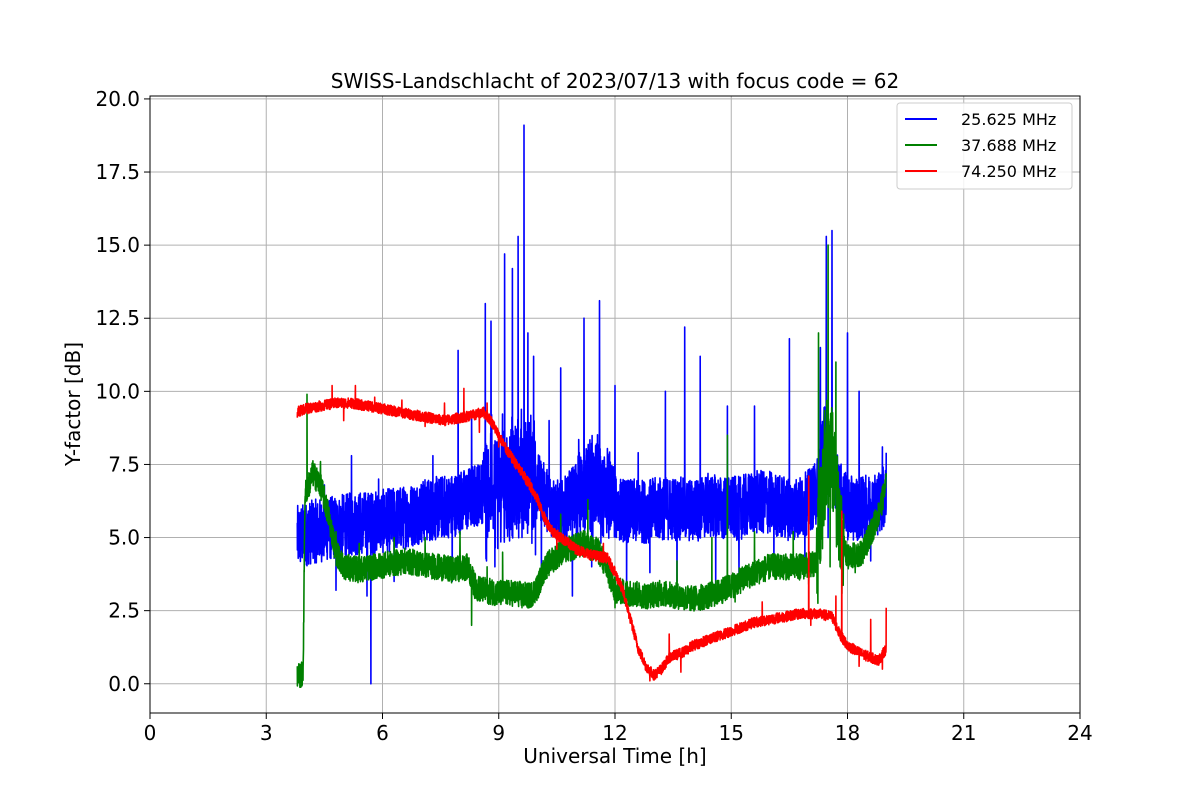 This screenshot has height=800, width=1200. Describe the element at coordinates (117, 99) in the screenshot. I see `y-tick-label: 20.0` at that location.